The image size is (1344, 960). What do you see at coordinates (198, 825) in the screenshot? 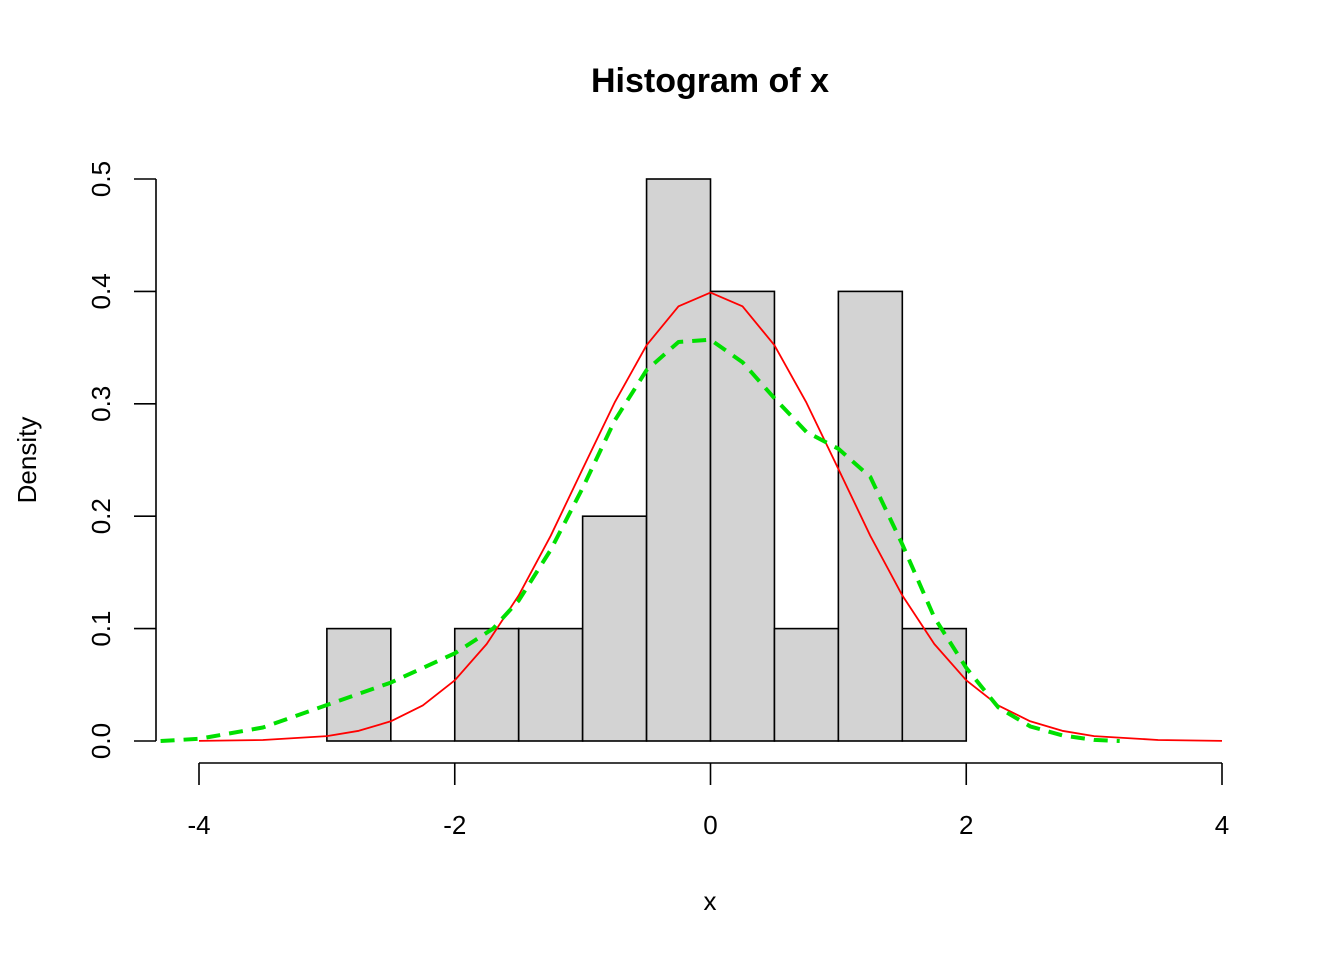
I see `x-tick-label: -4` at bounding box center [198, 825].